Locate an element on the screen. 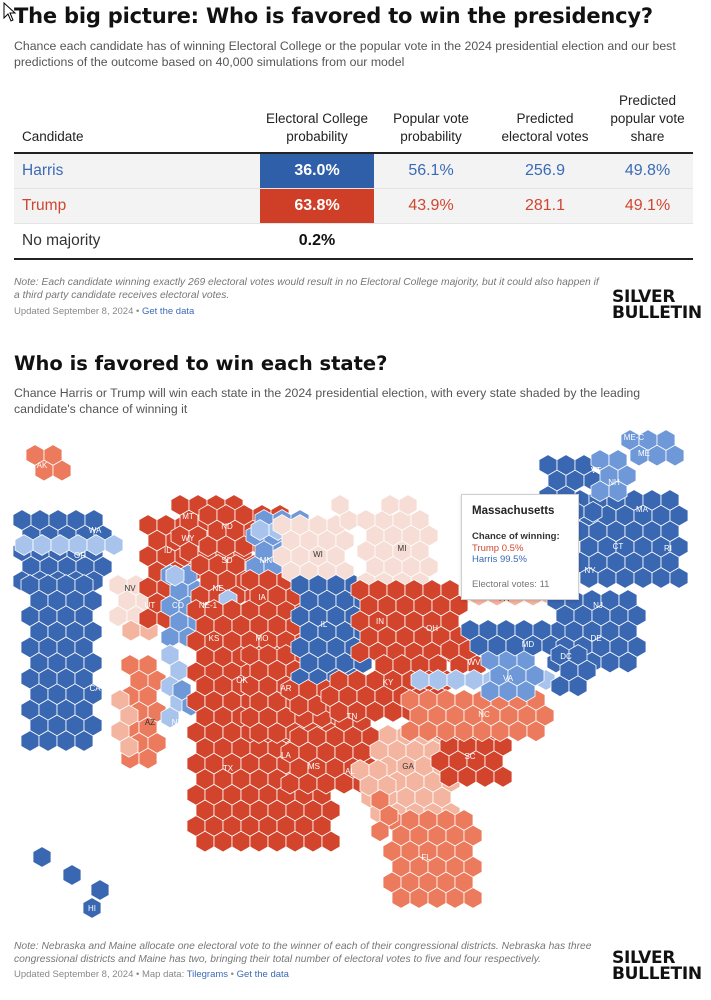 This screenshot has width=711, height=1000. state-label-fl: FL is located at coordinates (426, 857).